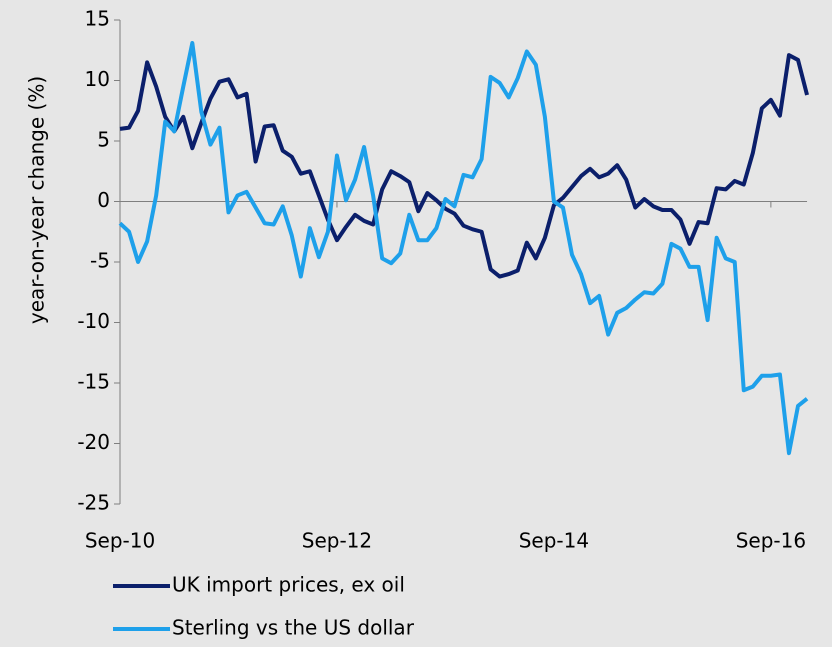 This screenshot has width=832, height=647. I want to click on y-tick-label: -25, so click(93, 503).